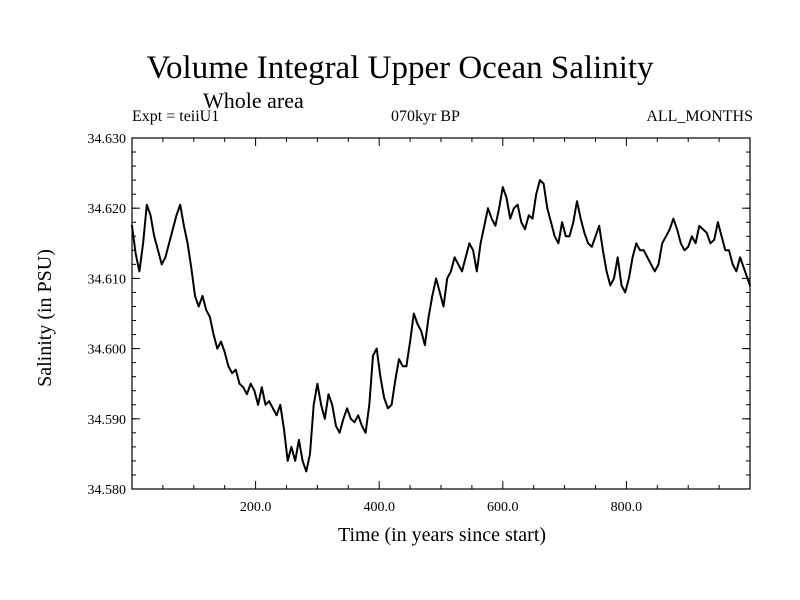 The image size is (800, 600). What do you see at coordinates (425, 116) in the screenshot?
I see `period-label: 070kyr BP` at bounding box center [425, 116].